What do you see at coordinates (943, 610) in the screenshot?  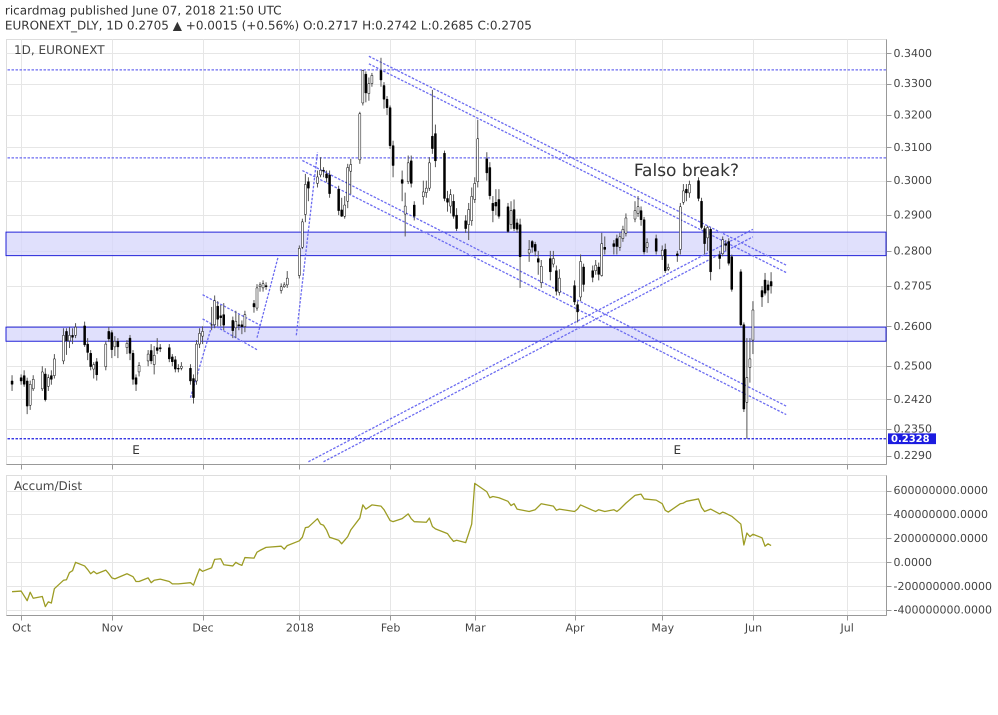 I see `y-tick-label: -400000000.0000` at bounding box center [943, 610].